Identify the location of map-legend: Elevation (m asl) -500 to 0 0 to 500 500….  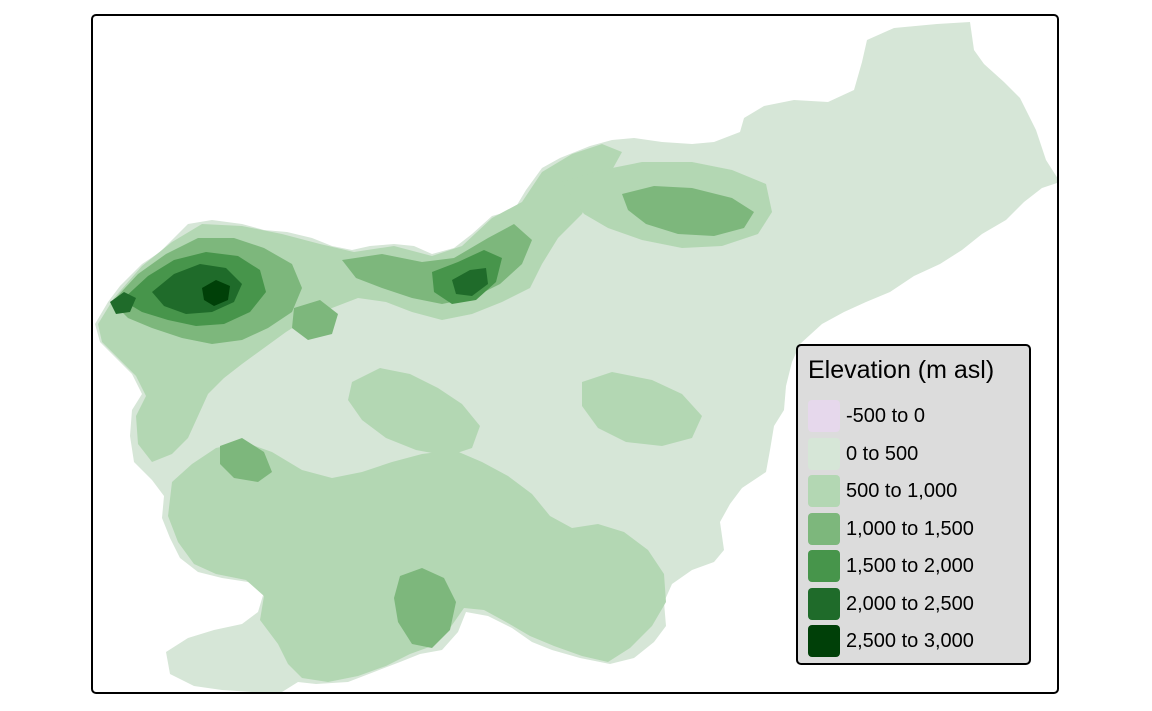
(913, 504).